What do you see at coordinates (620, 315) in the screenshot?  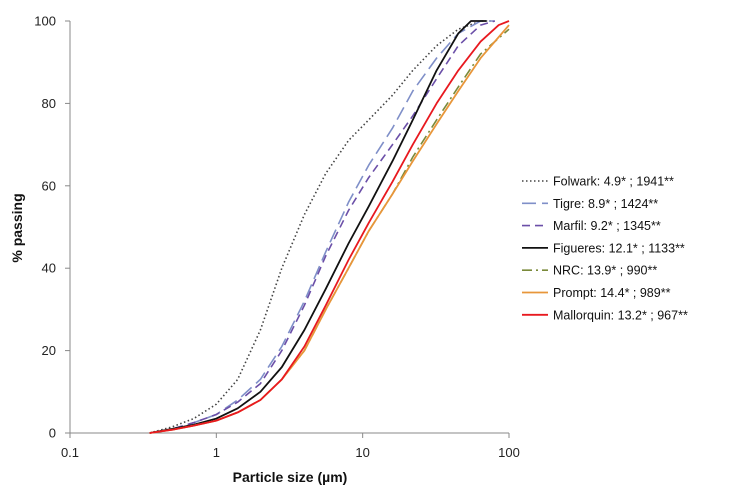 I see `legend-label-7: Mallorquin: 13.2* ; 967**` at bounding box center [620, 315].